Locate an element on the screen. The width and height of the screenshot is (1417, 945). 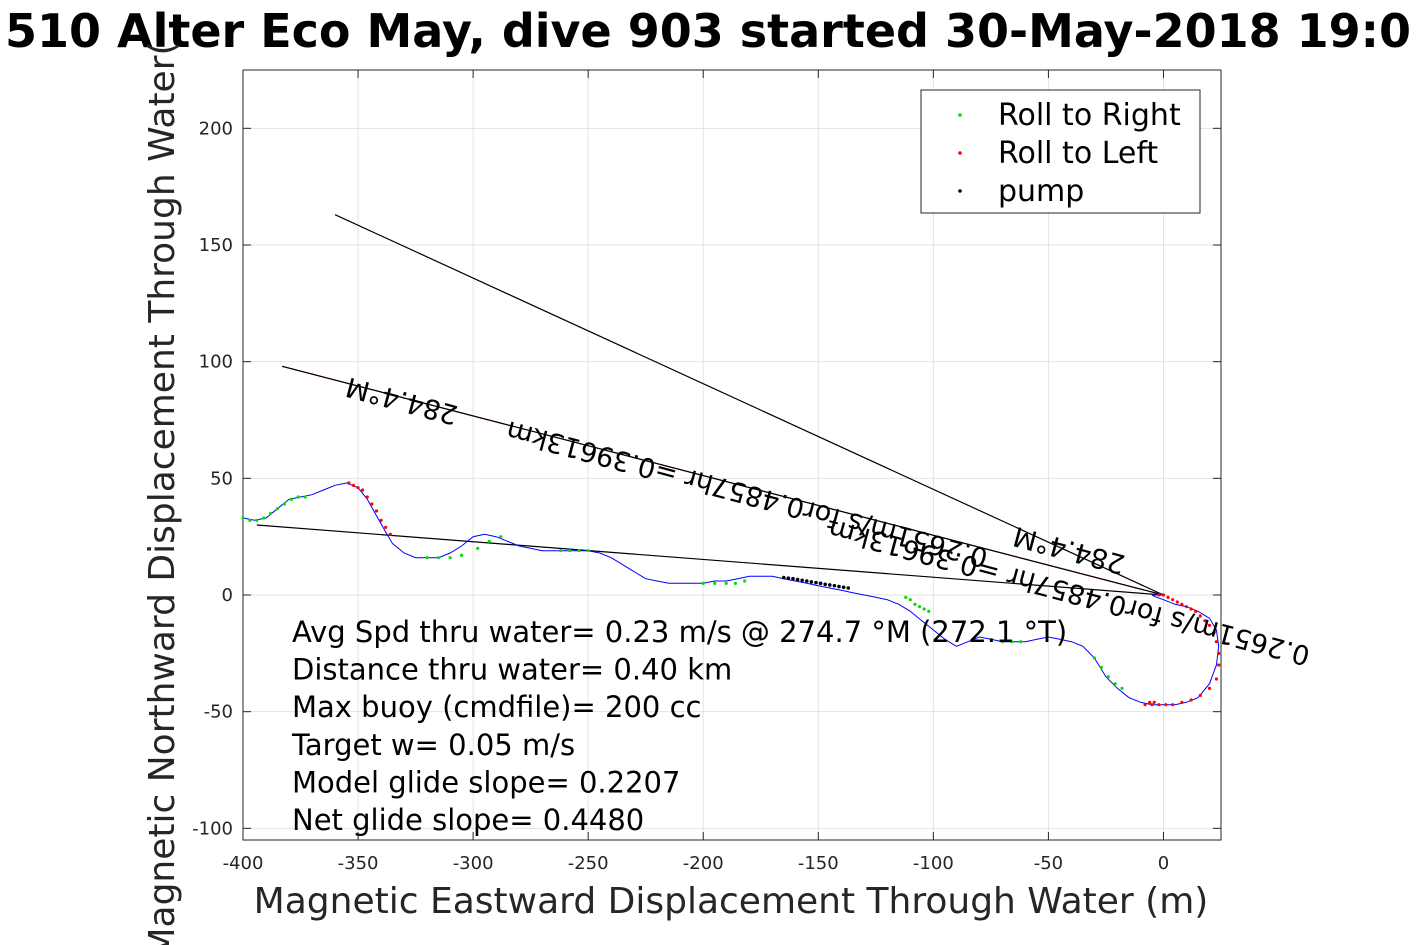
x-tick-label: -150 is located at coordinates (818, 863).